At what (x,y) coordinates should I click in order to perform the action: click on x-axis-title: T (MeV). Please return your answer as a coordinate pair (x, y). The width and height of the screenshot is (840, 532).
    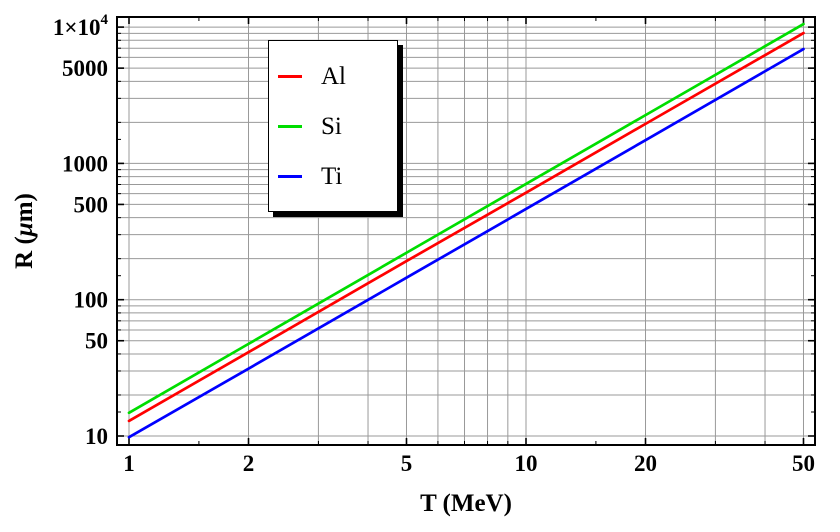
    Looking at the image, I should click on (466, 503).